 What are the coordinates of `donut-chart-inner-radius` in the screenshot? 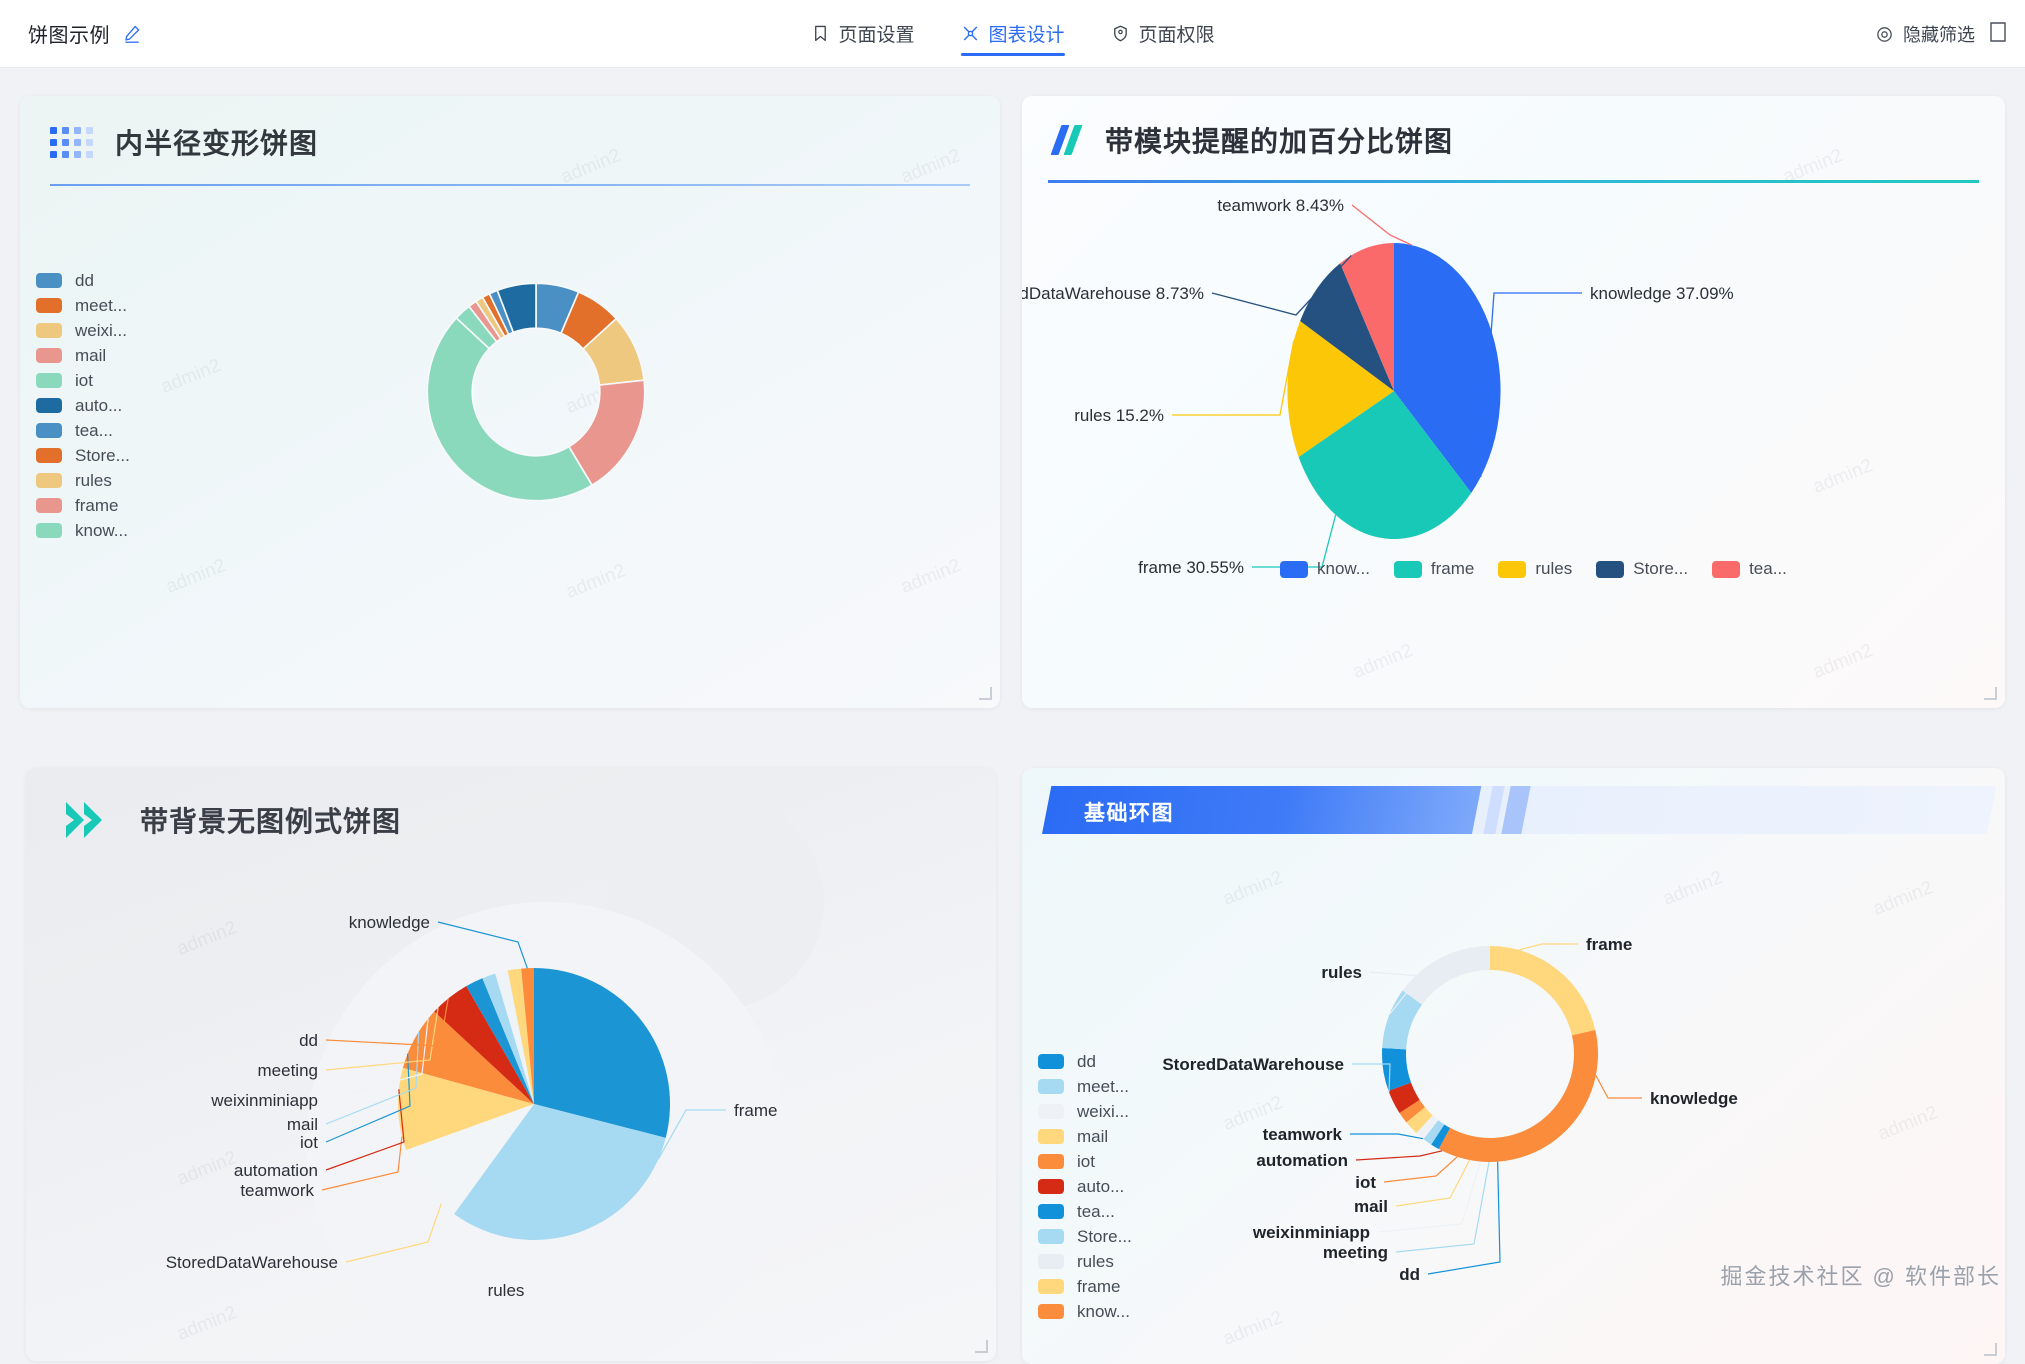 It's located at (536, 392).